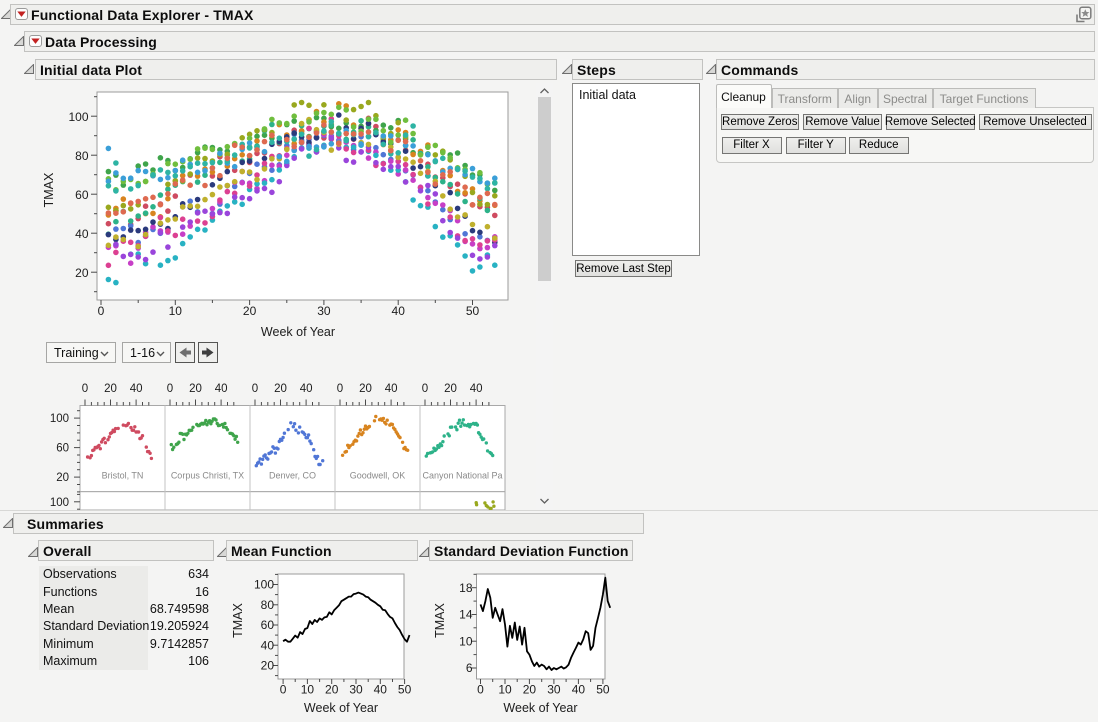 This screenshot has width=1098, height=722. I want to click on svg-text: Goodwell, OK, so click(378, 476).